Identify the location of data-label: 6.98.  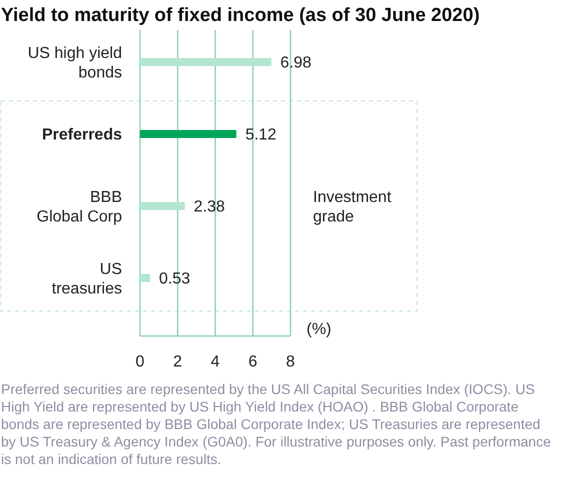
(296, 63).